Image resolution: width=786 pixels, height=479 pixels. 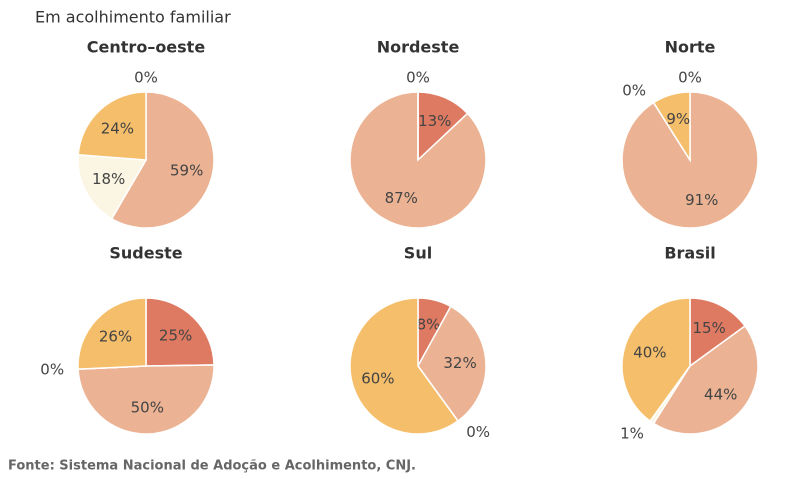 What do you see at coordinates (115, 336) in the screenshot?
I see `data-label: 26%` at bounding box center [115, 336].